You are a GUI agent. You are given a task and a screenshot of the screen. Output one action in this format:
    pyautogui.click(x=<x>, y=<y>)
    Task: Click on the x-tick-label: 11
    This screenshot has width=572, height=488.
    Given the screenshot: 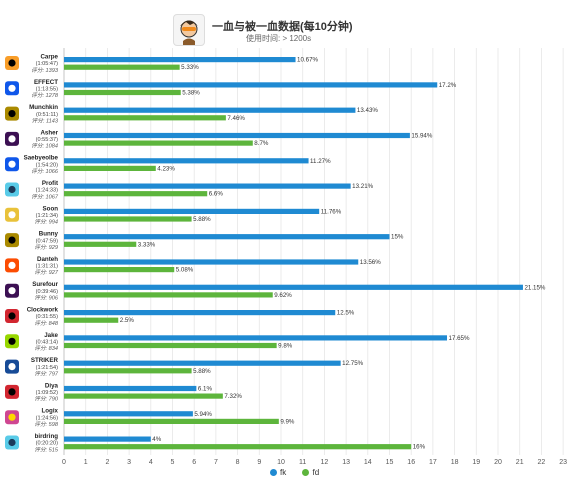 What is the action you would take?
    pyautogui.click(x=302, y=462)
    